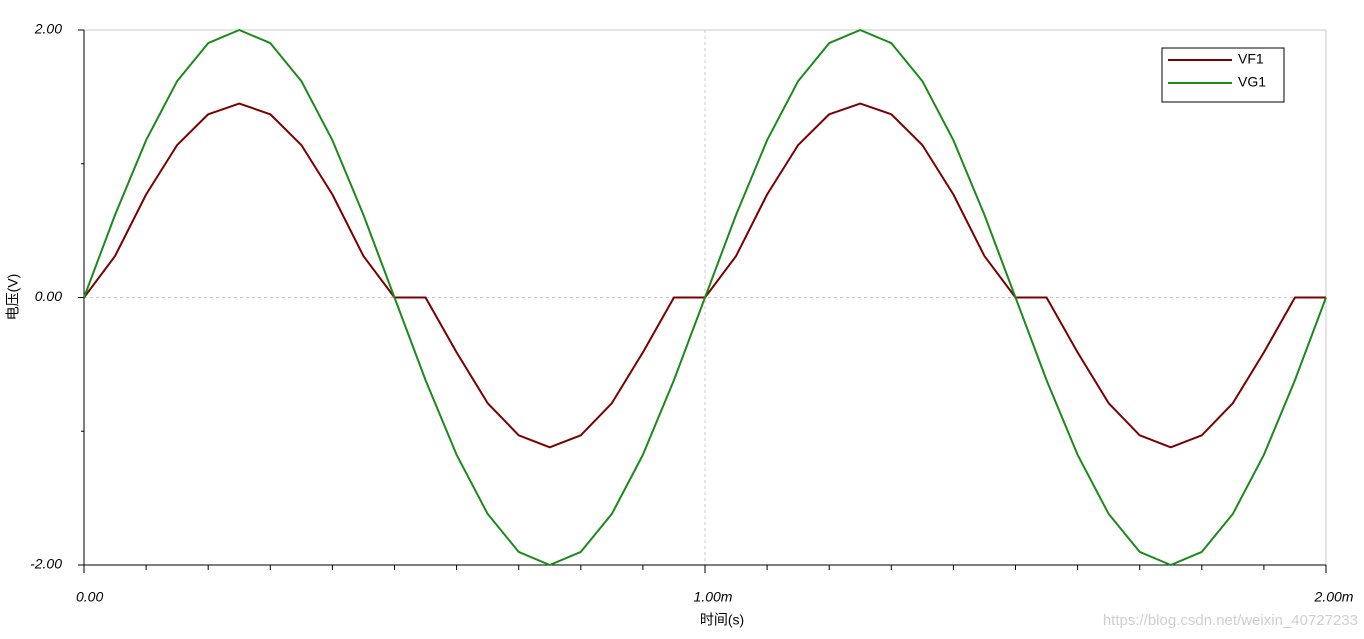 The height and width of the screenshot is (639, 1364). What do you see at coordinates (89, 597) in the screenshot?
I see `x-tick-label: 0.00` at bounding box center [89, 597].